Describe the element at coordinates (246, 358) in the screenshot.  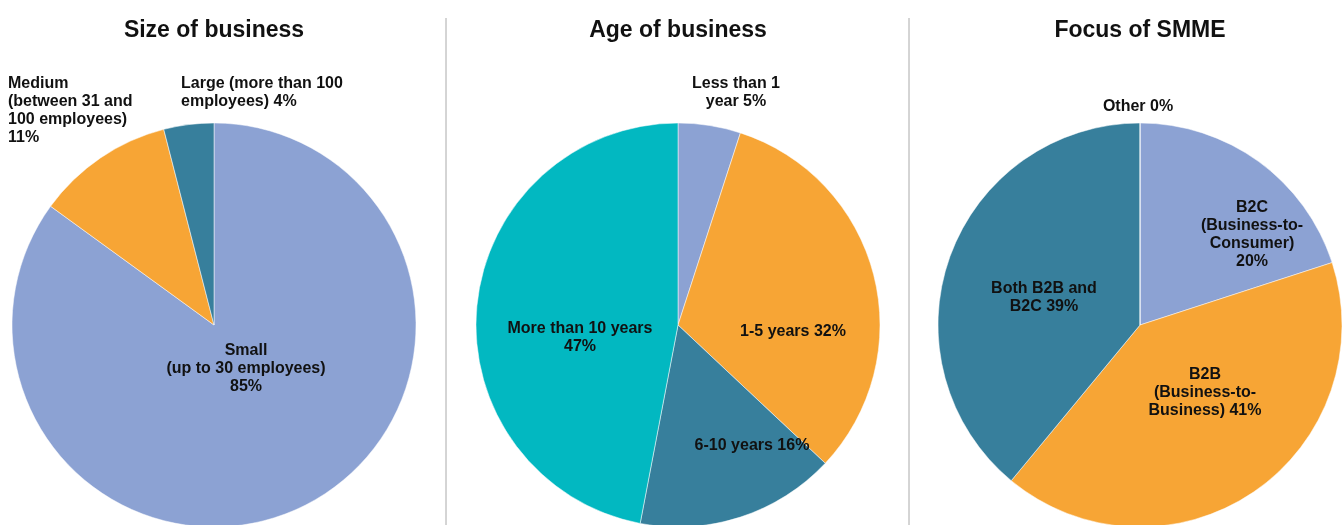
I see `slice-label: Small (up to 30 employees)` at that location.